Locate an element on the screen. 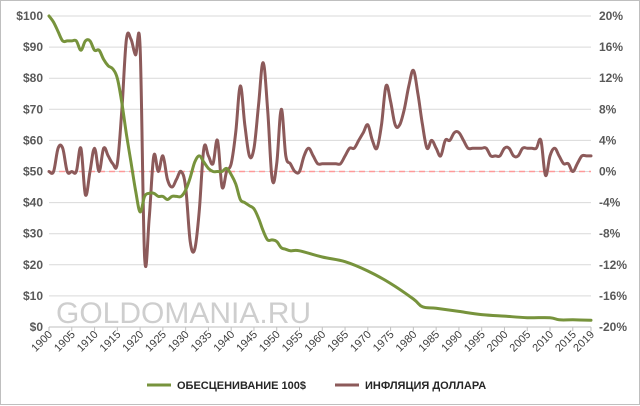  right-tick-label: -20% is located at coordinates (613, 327).